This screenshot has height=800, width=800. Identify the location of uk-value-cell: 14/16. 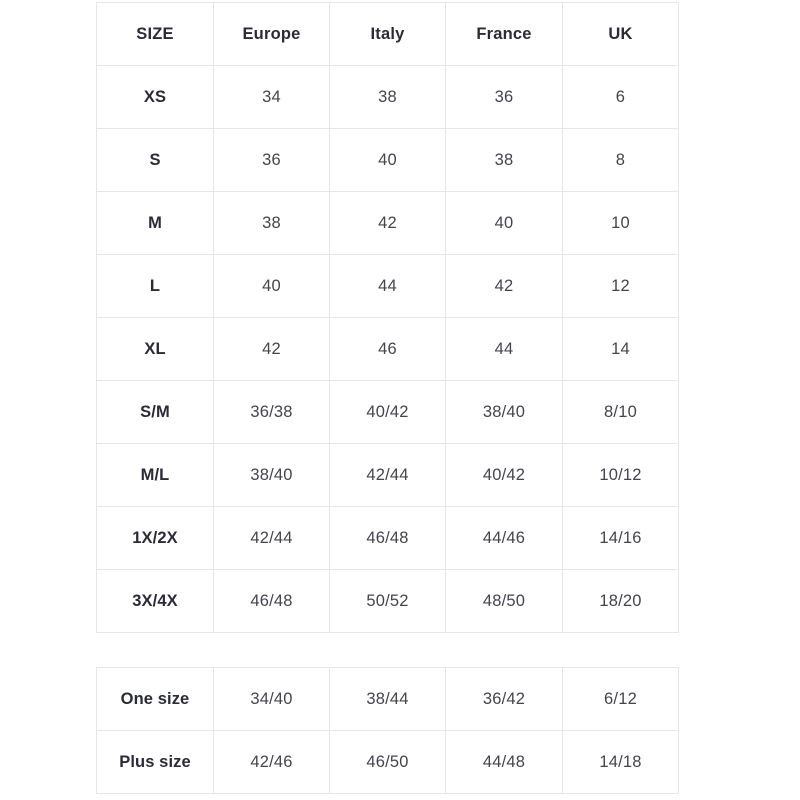
(620, 538).